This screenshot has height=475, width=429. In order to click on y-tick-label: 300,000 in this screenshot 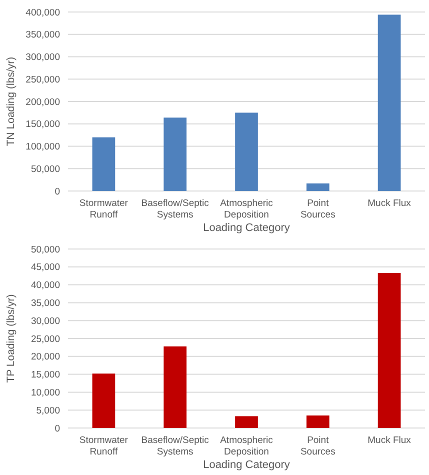, I will do `click(43, 58)`.